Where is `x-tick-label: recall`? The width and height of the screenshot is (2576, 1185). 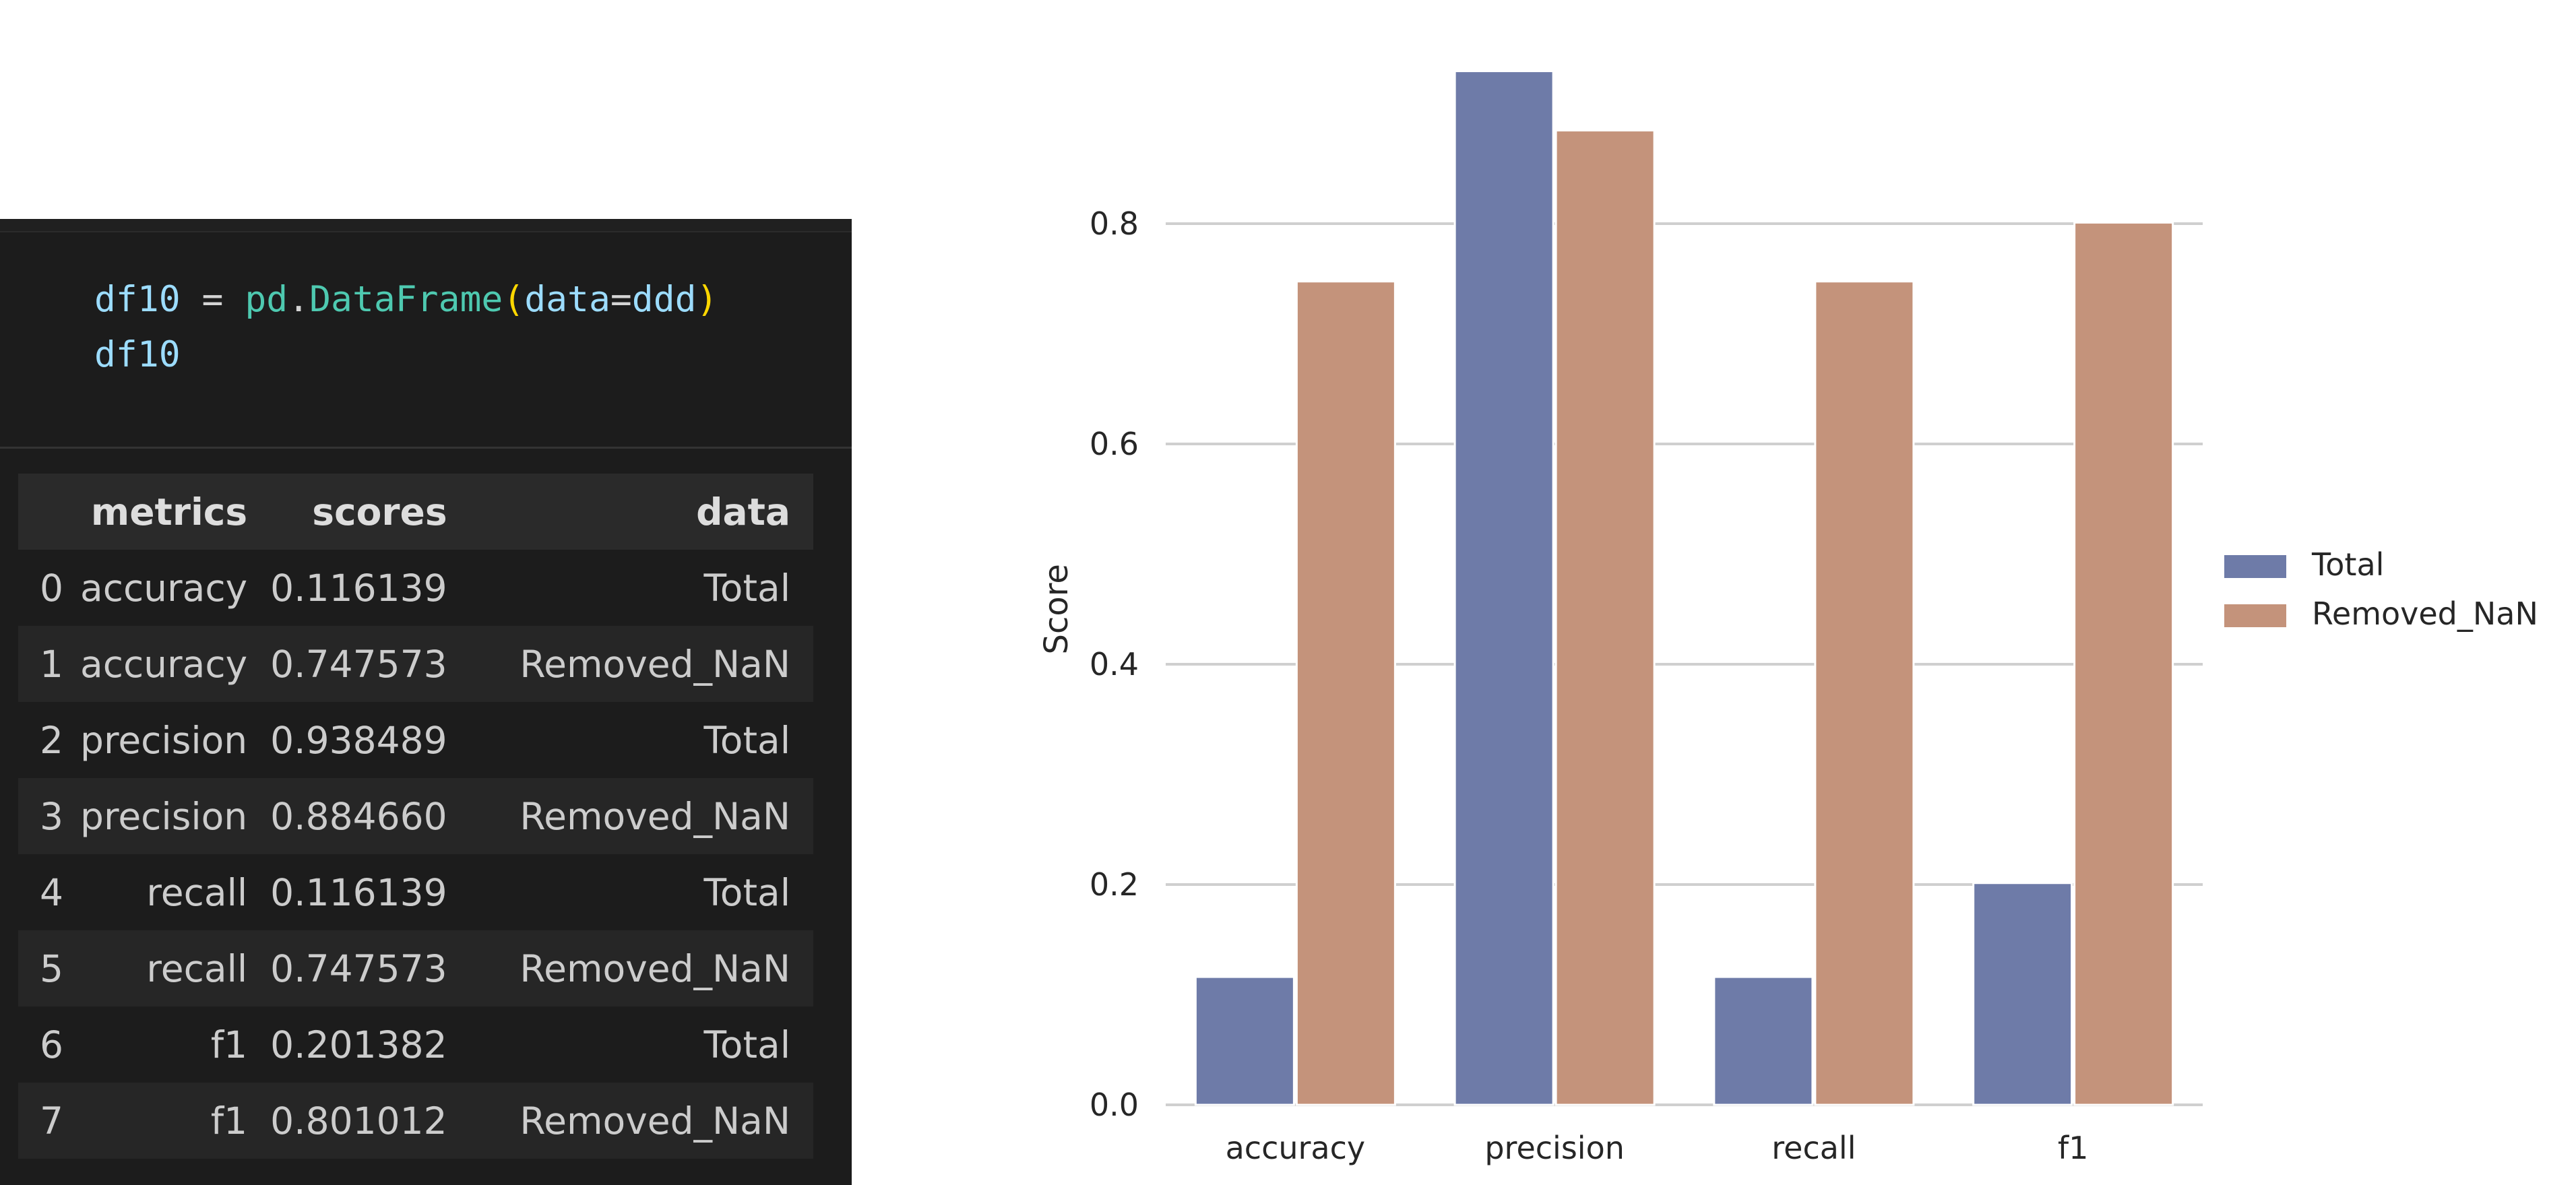 x-tick-label: recall is located at coordinates (1813, 1148).